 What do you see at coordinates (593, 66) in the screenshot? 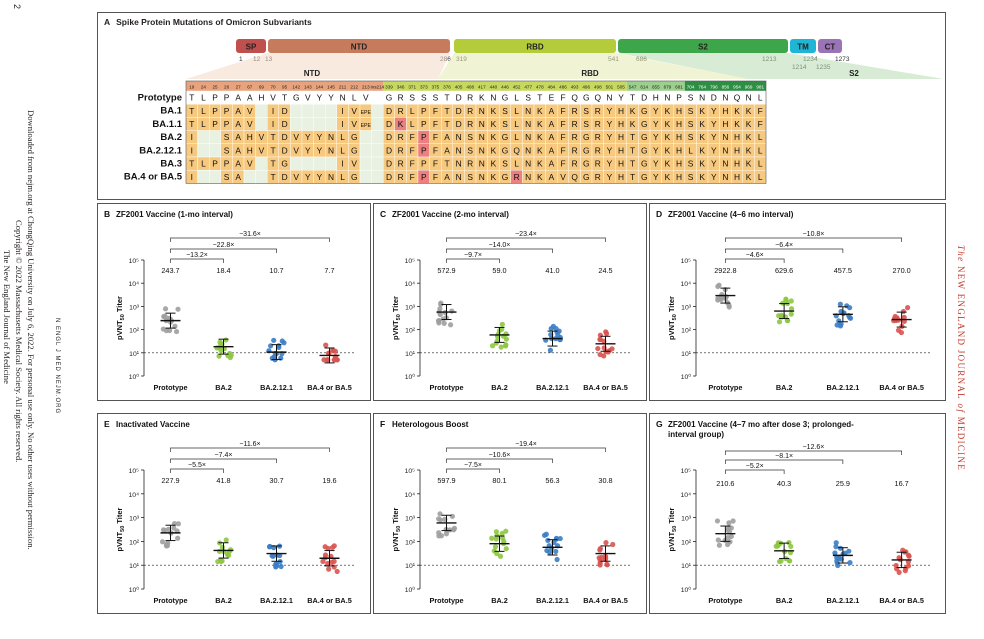
I see `rbd-zoom-guide` at bounding box center [593, 66].